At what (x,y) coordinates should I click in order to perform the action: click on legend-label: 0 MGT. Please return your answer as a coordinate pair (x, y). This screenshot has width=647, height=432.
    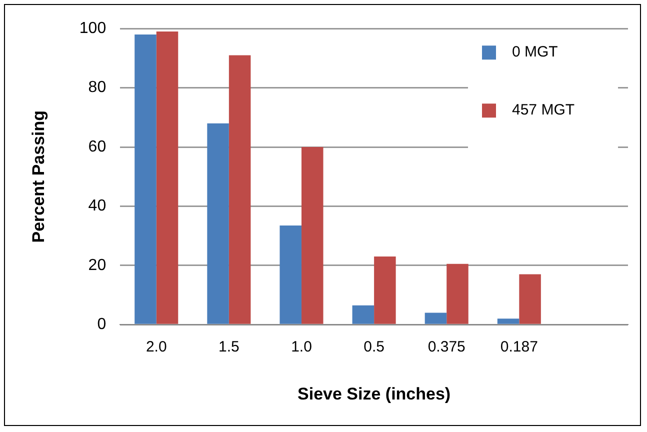
    Looking at the image, I should click on (535, 52).